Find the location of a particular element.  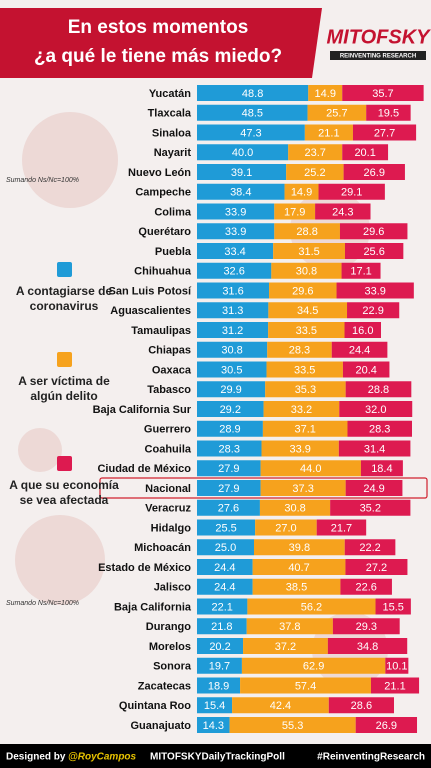

category-label: Guerrero is located at coordinates (167, 430).